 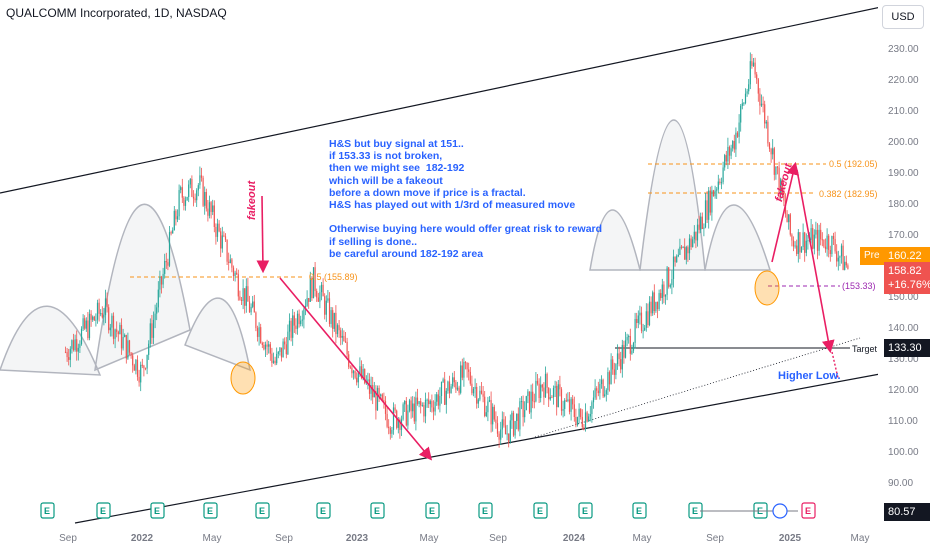 I want to click on arrow-higher-low, so click(x=835, y=365).